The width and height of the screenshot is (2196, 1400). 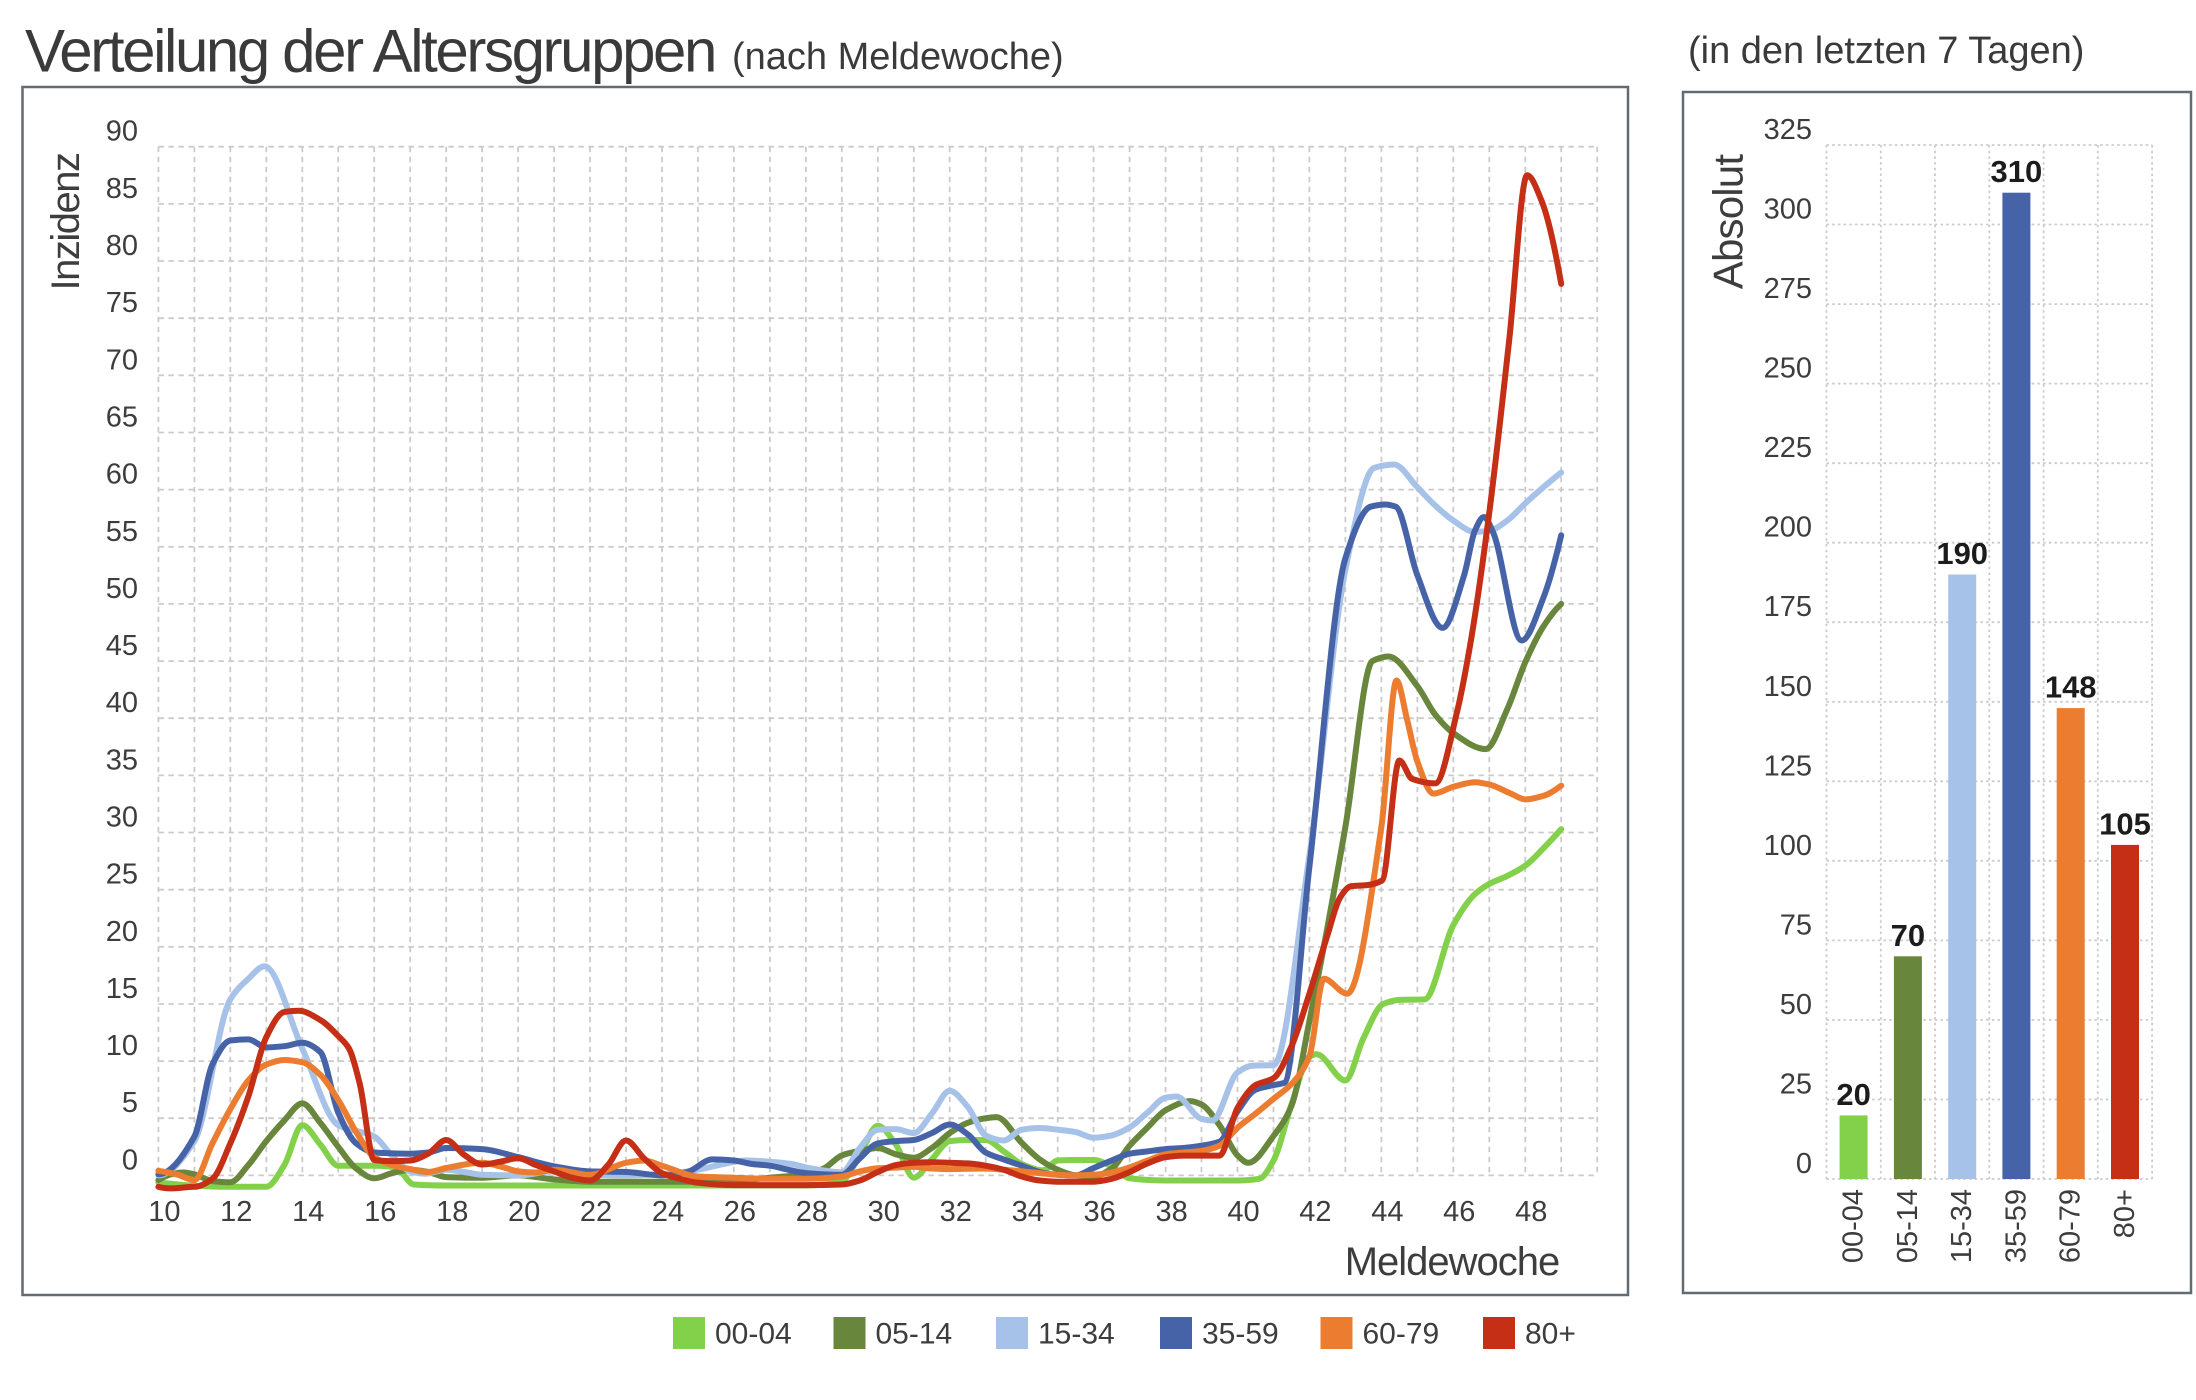 I want to click on svg-text: 90, so click(x=122, y=132).